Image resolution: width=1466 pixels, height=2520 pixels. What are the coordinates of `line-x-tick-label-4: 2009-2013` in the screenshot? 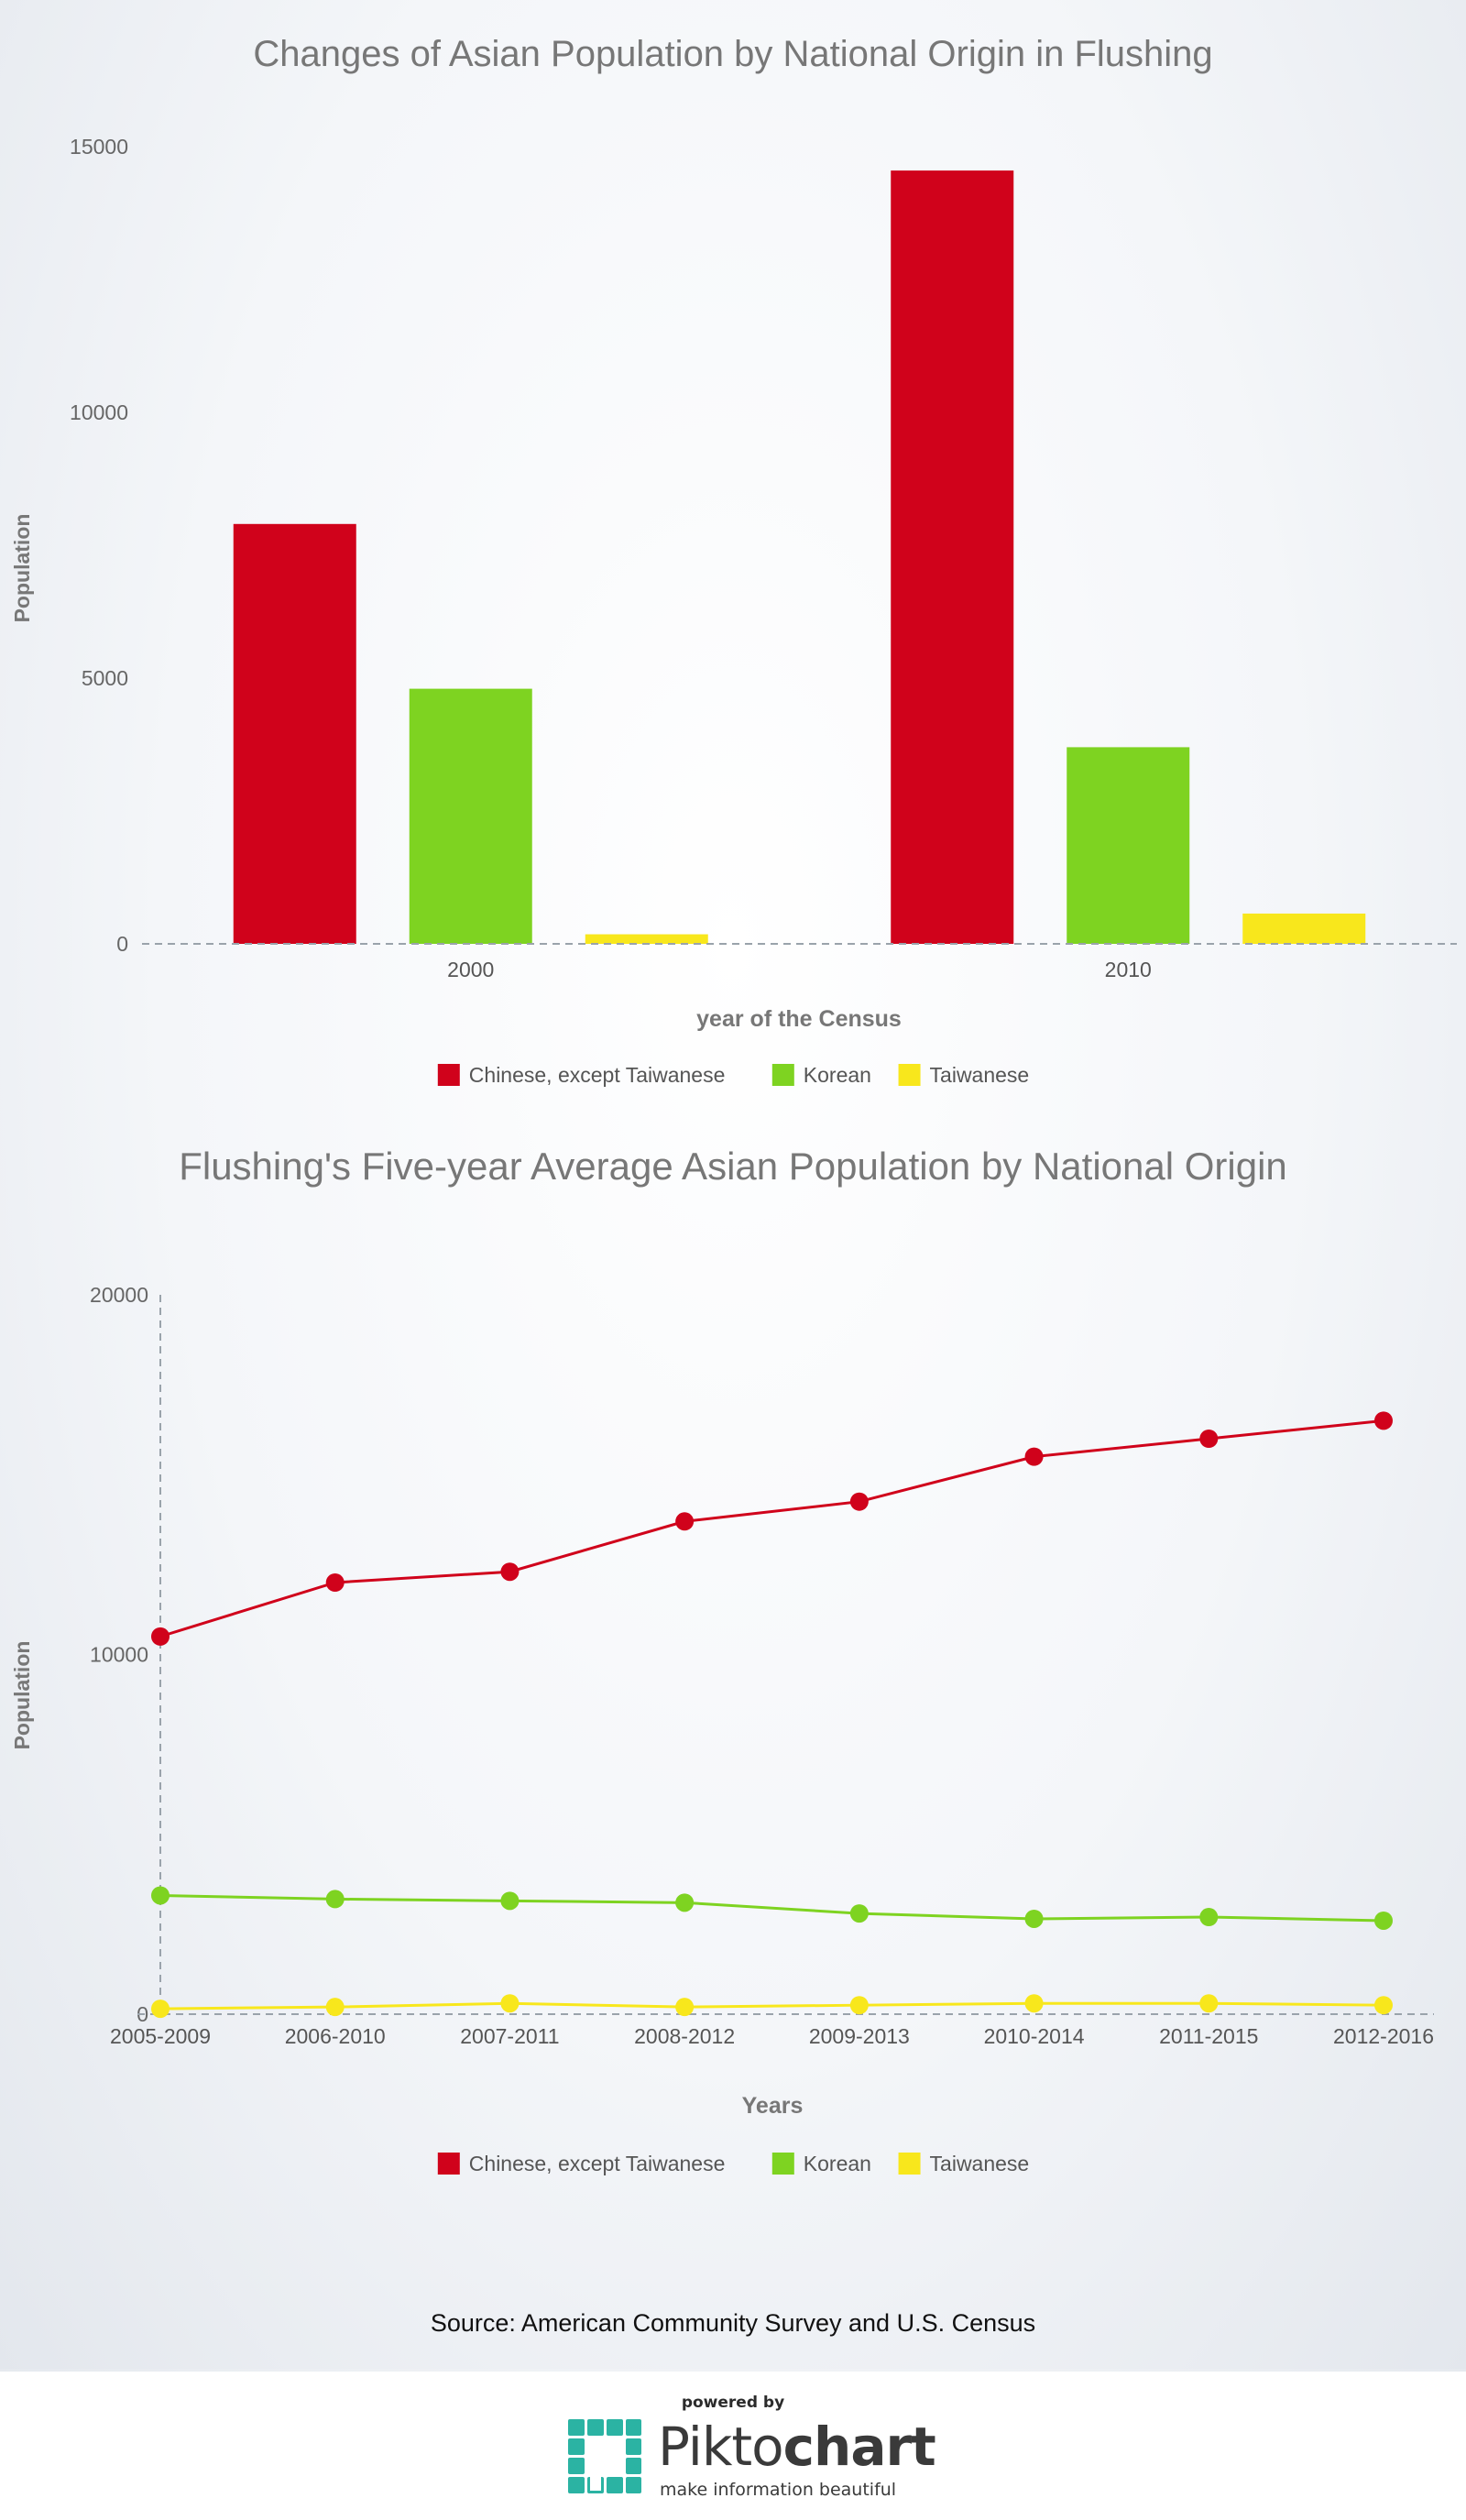 It's located at (859, 2036).